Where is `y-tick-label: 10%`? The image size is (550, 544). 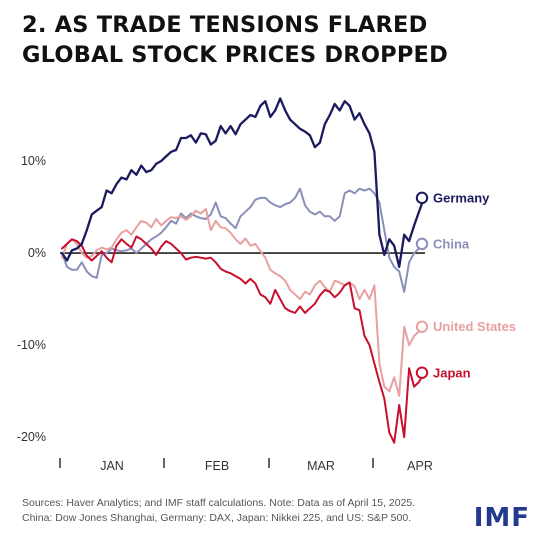 y-tick-label: 10% is located at coordinates (33, 161).